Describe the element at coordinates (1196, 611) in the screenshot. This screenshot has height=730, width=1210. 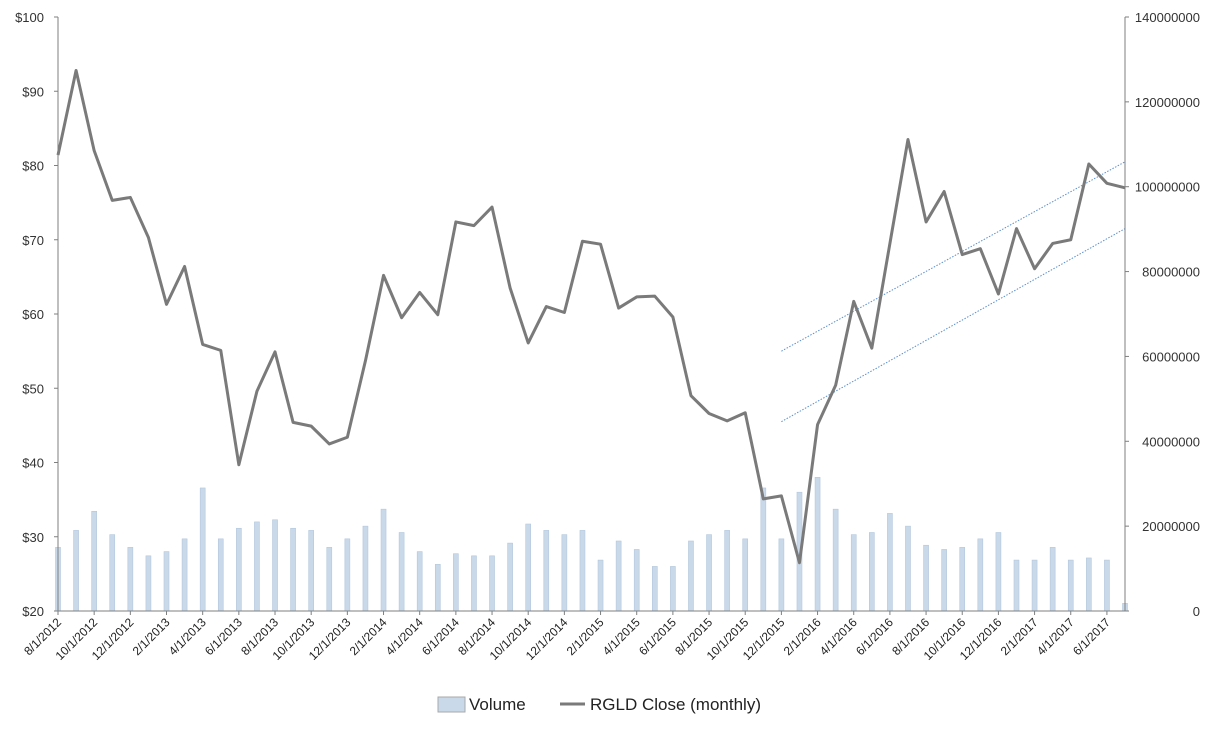
I see `y-right-tick-label: 0` at that location.